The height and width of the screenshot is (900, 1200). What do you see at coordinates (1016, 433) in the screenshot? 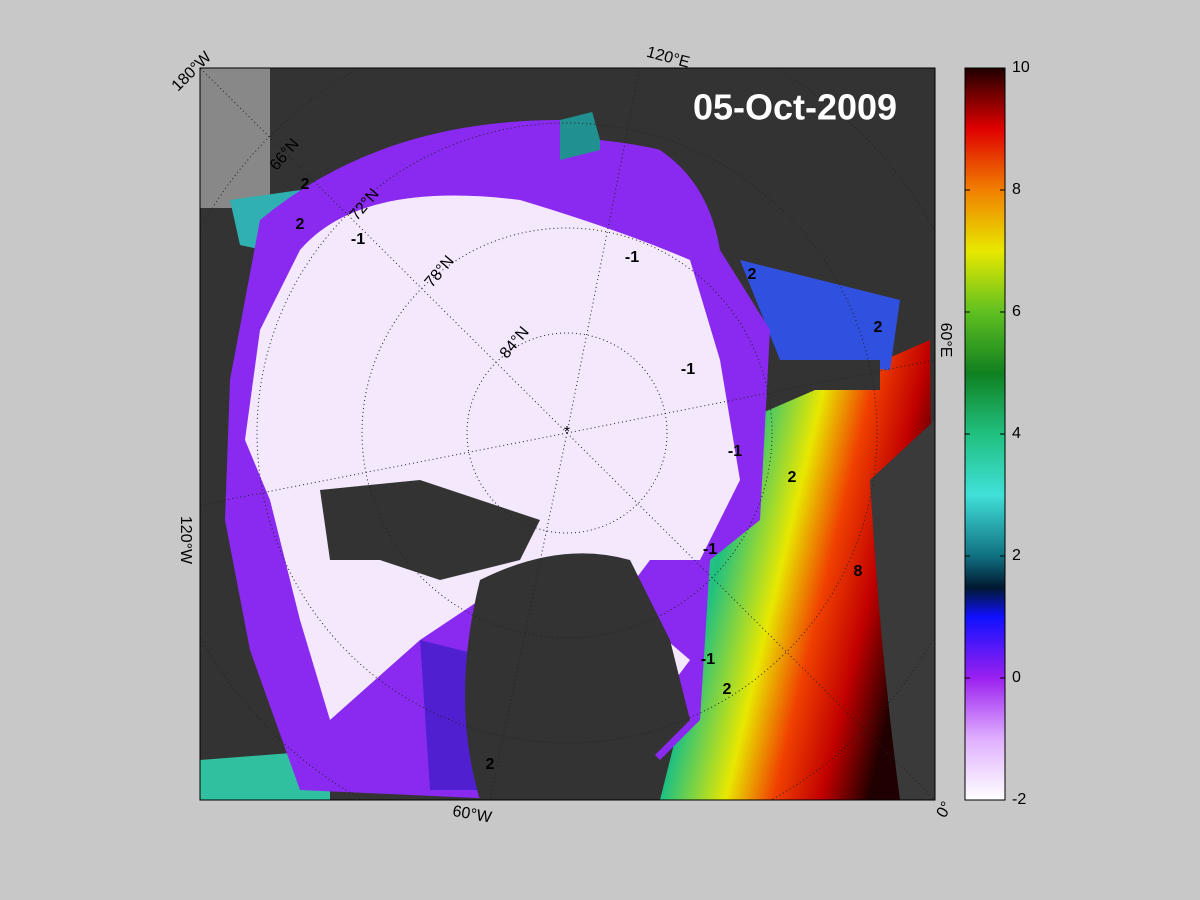
I see `colorbar-tick-label: 4` at bounding box center [1016, 433].